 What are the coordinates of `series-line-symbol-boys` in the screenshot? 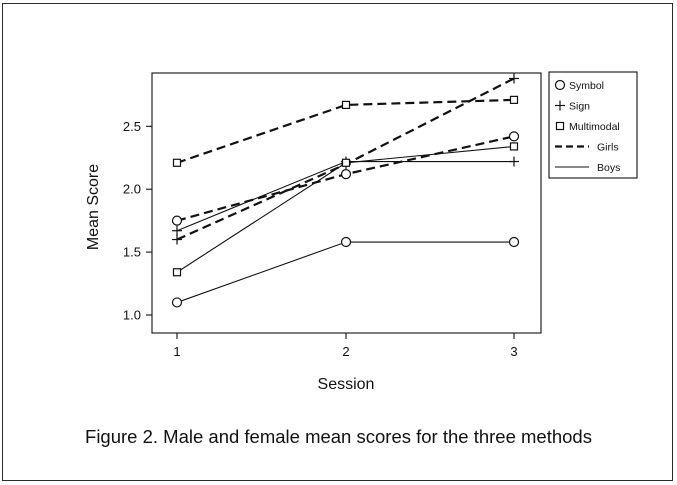 It's located at (345, 272).